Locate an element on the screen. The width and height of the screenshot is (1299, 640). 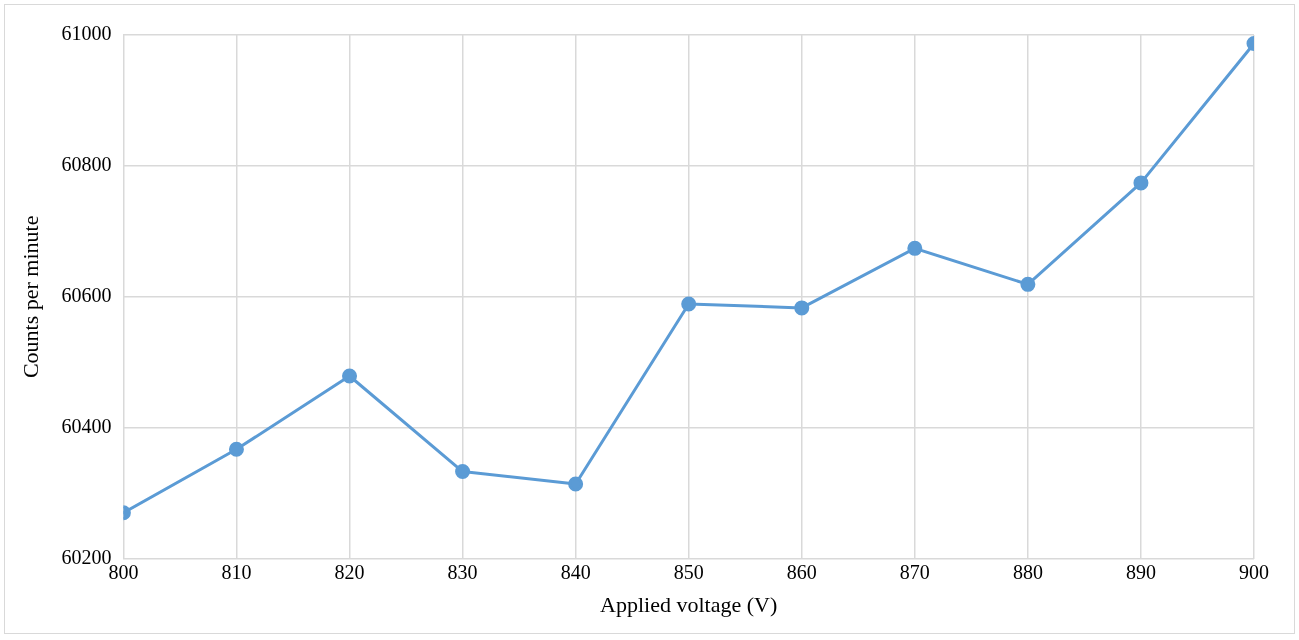
x-tick-label: 840 is located at coordinates (575, 571).